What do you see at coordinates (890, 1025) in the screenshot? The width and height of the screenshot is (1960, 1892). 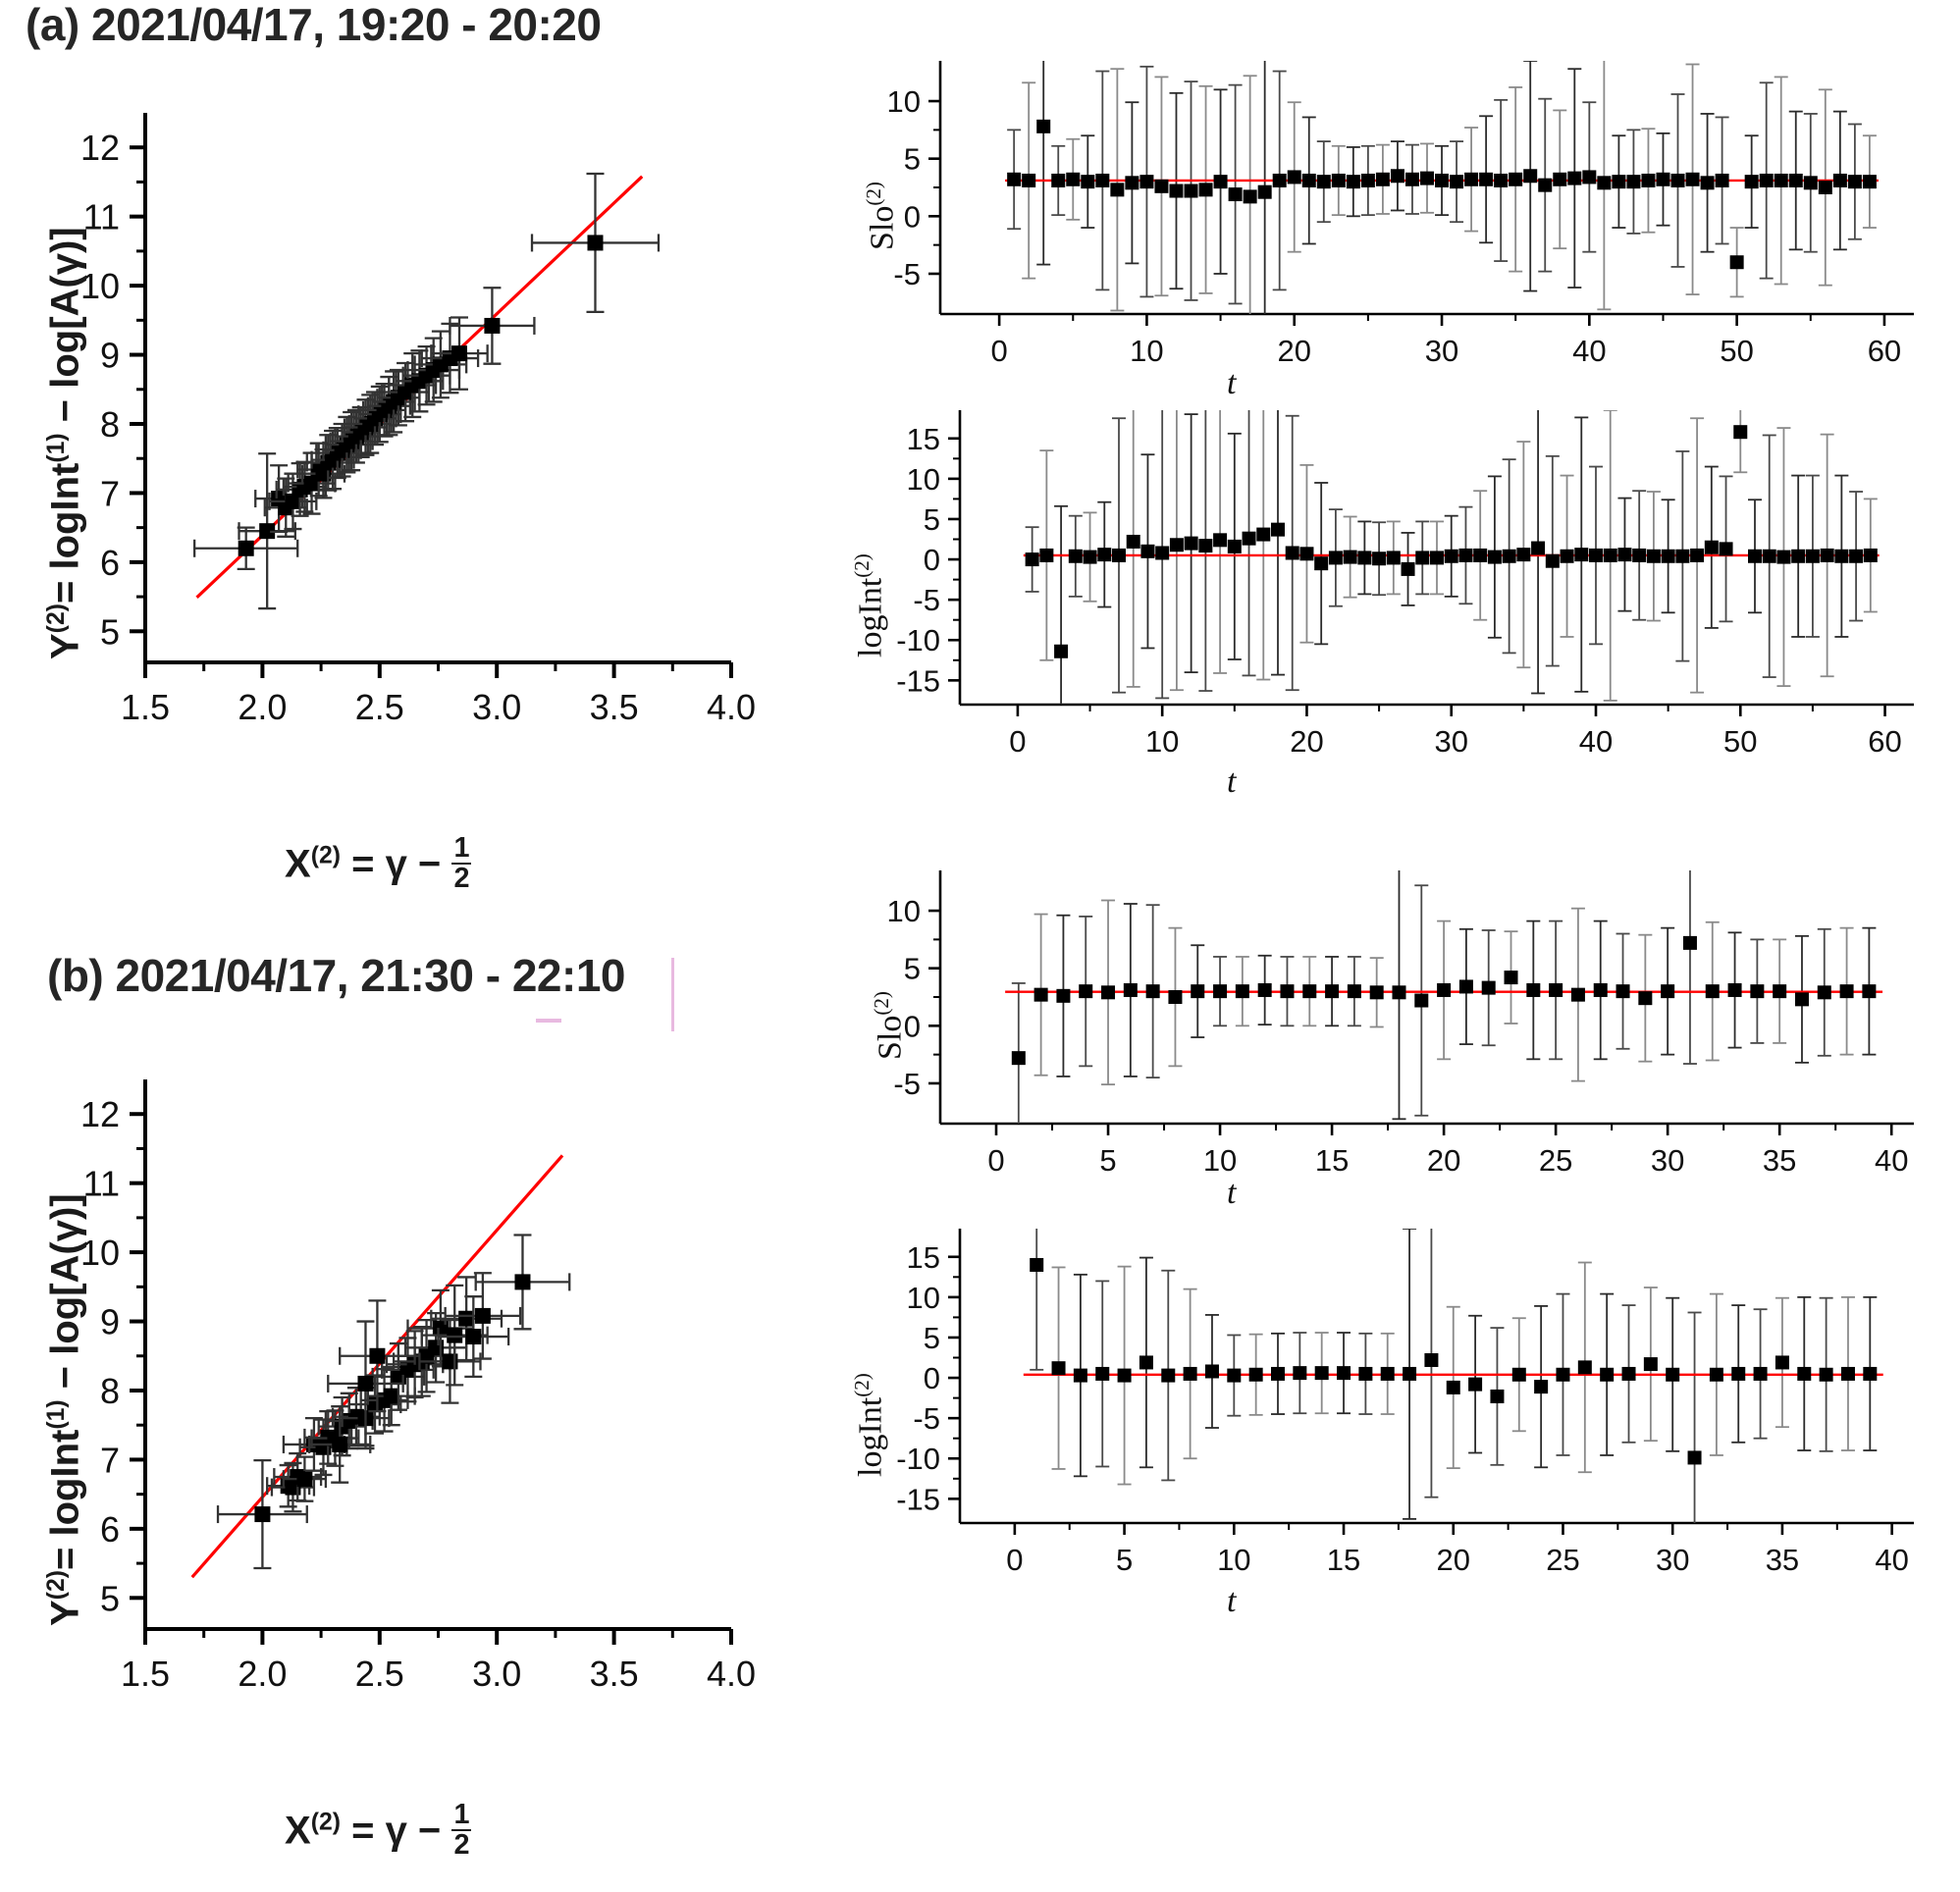 I see `panel-b-slope-ylabel: Slo(2)` at bounding box center [890, 1025].